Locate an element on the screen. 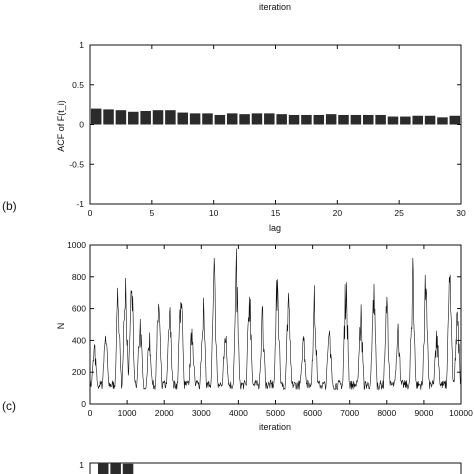 The image size is (474, 474). trace-xtick-label: 6000 is located at coordinates (312, 413).